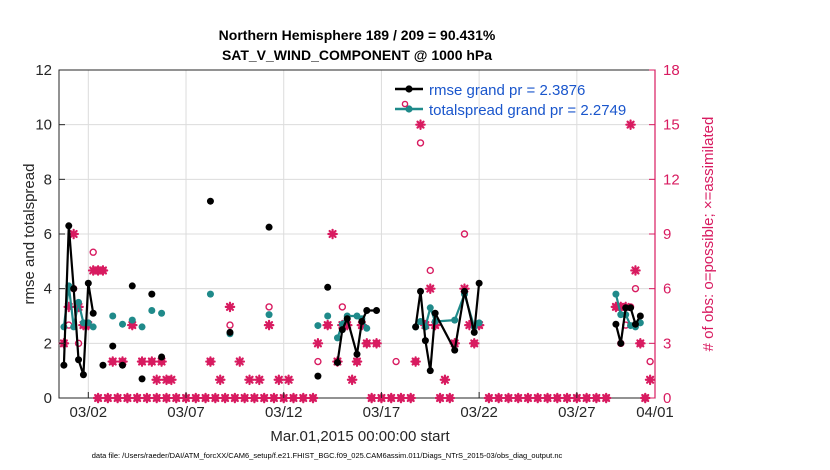 This screenshot has width=830, height=470. What do you see at coordinates (284, 412) in the screenshot?
I see `x-tick-label: 03/12` at bounding box center [284, 412].